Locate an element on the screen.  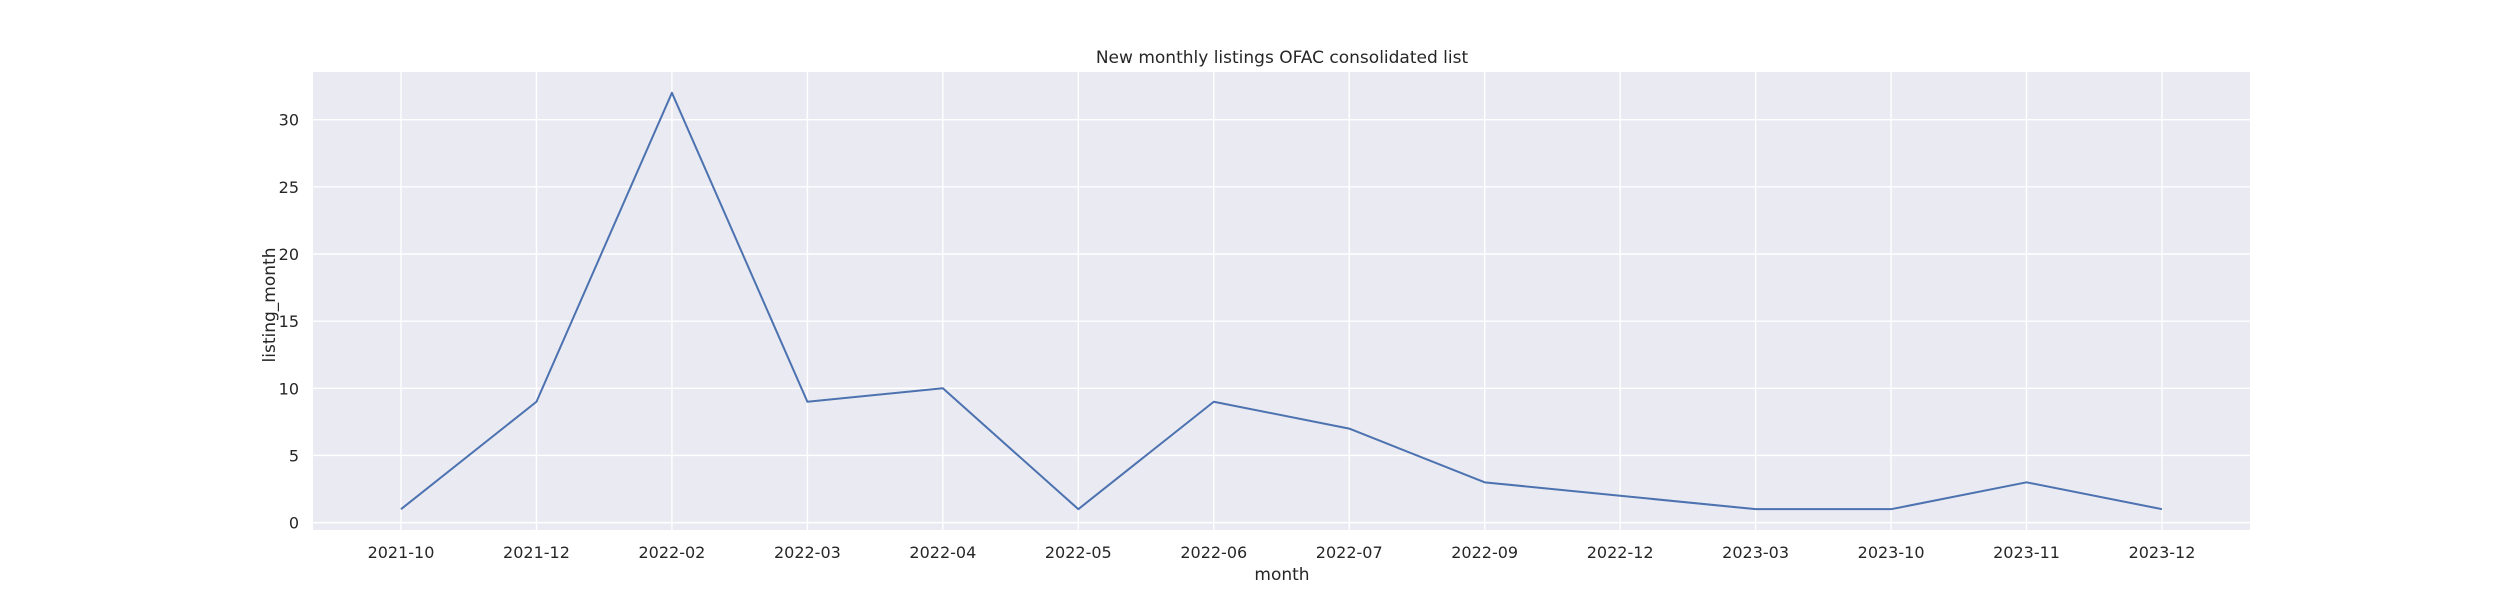
x-tick-label: 2022-12 is located at coordinates (1620, 552).